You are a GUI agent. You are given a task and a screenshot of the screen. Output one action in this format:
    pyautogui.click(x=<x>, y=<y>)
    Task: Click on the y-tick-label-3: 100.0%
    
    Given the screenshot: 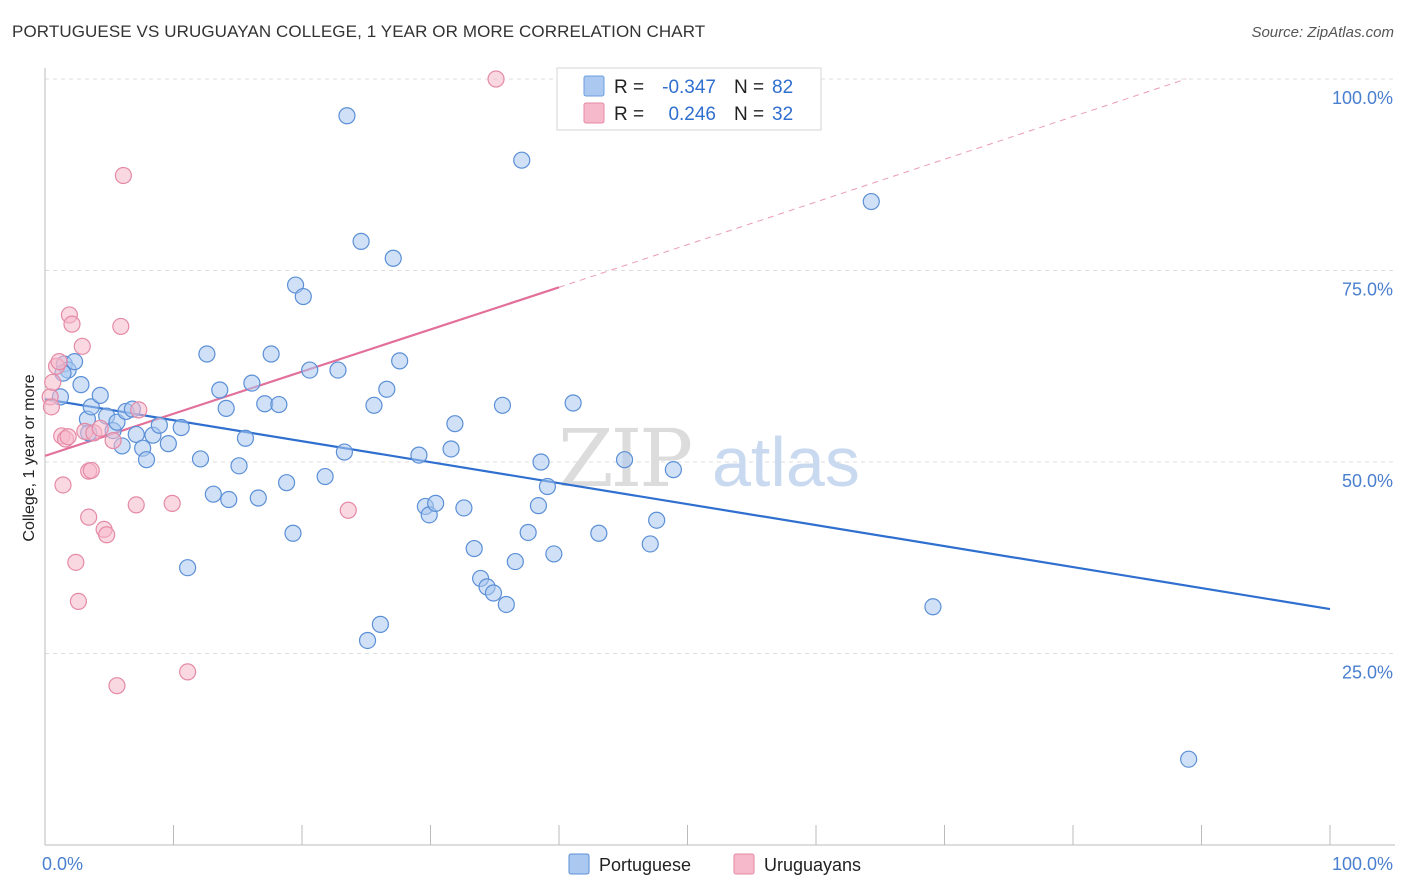 What is the action you would take?
    pyautogui.click(x=1362, y=98)
    